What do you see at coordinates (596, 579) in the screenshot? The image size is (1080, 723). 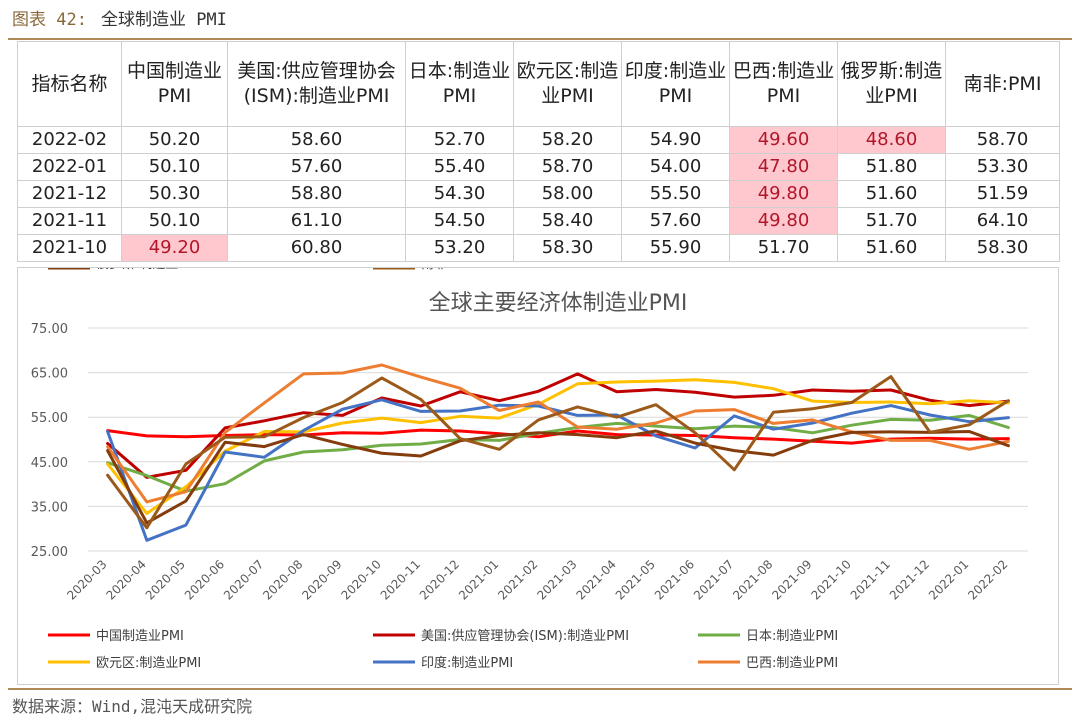 I see `x-tick-label: 2021-04` at bounding box center [596, 579].